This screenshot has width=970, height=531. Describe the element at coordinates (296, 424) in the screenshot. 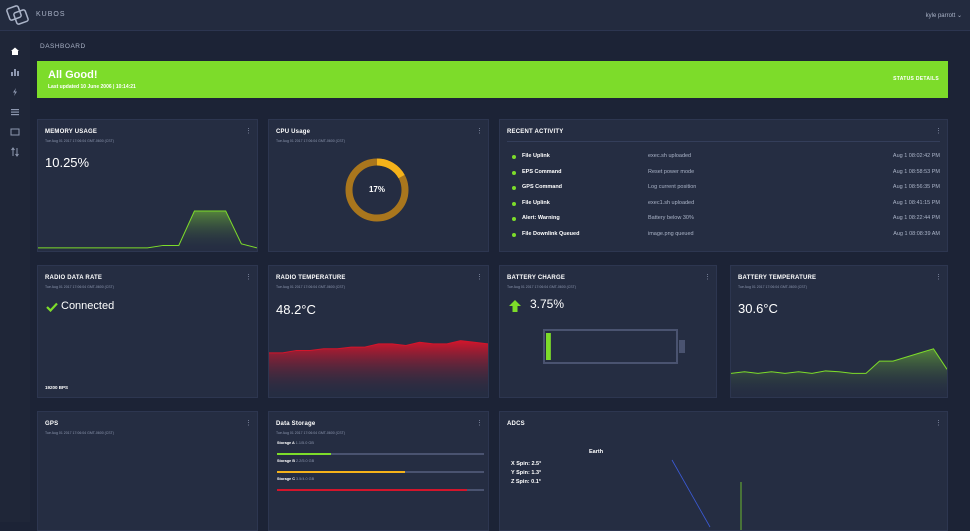

I see `card-title: Data Storage` at that location.